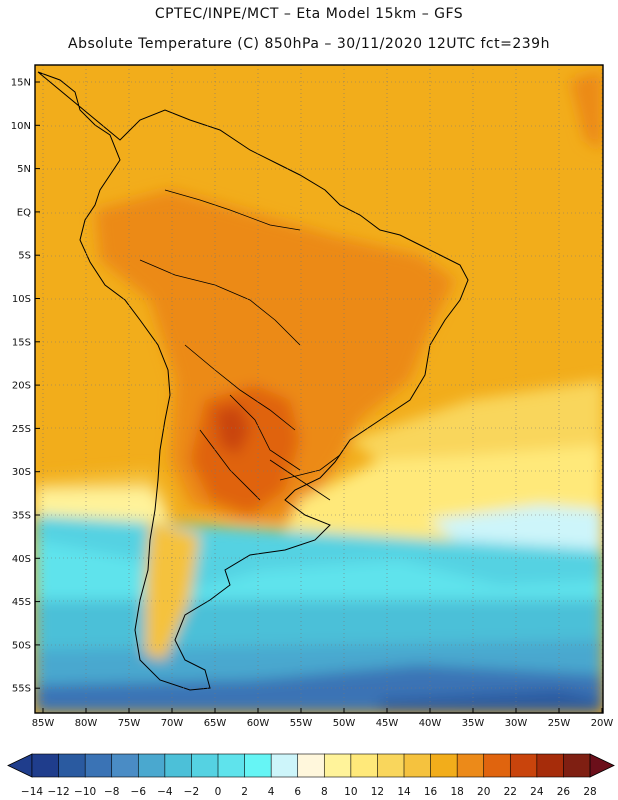 The width and height of the screenshot is (618, 800). I want to click on colorbar-max-arrow, so click(602, 765).